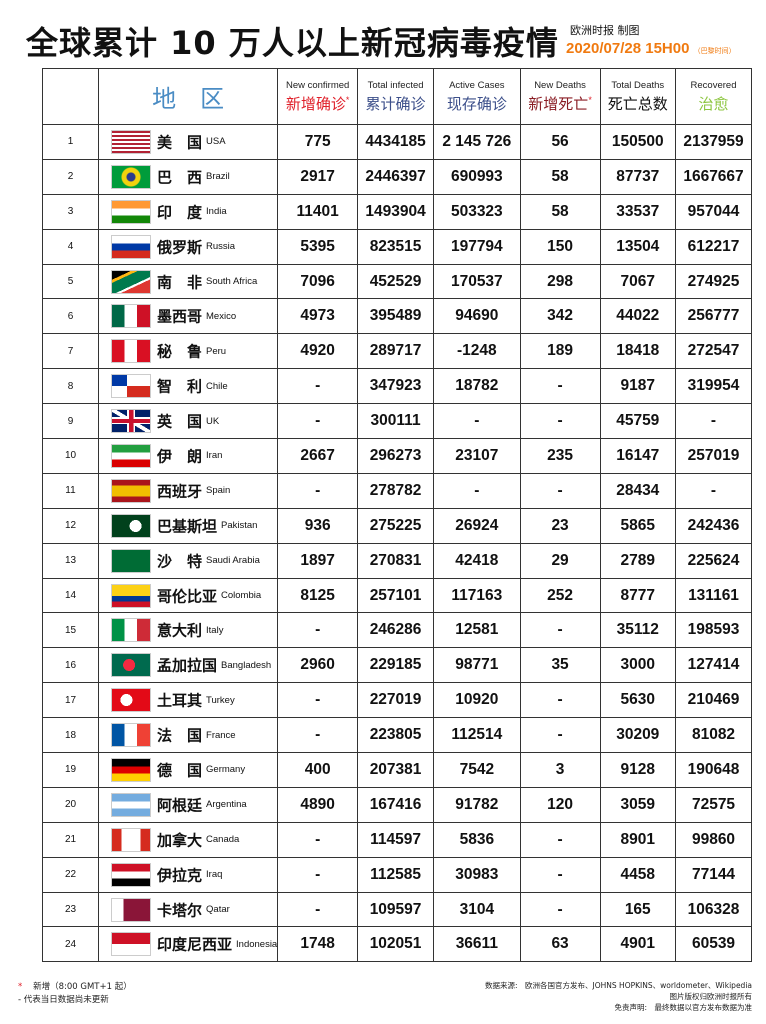  What do you see at coordinates (318, 176) in the screenshot?
I see `value-cell: 2917` at bounding box center [318, 176].